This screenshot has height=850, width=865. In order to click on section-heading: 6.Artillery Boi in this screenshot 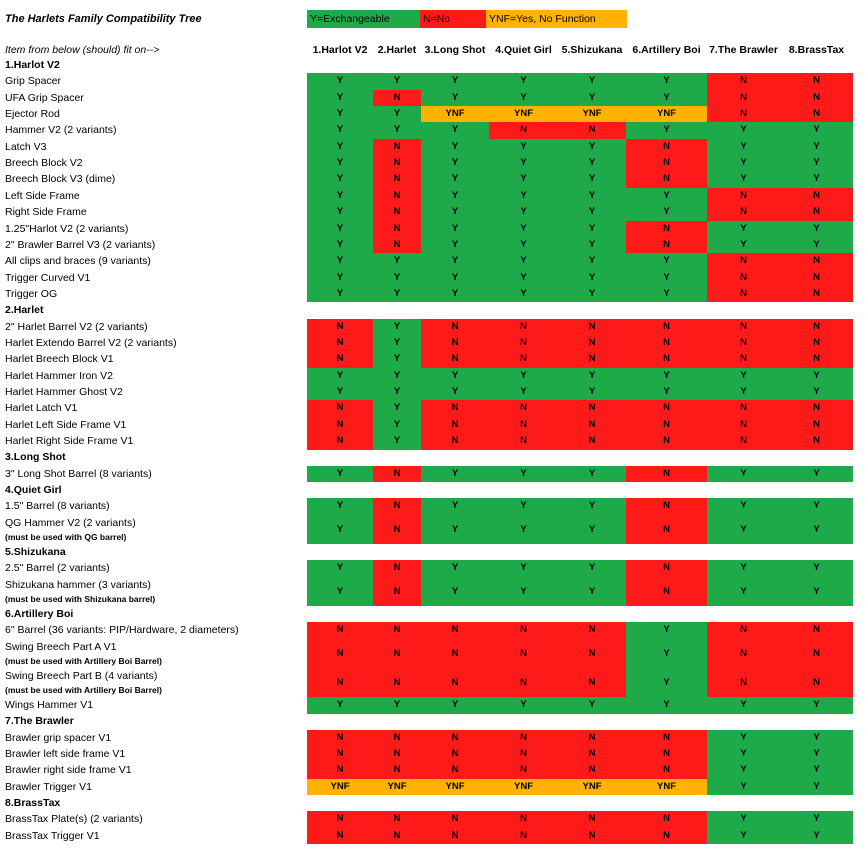, I will do `click(39, 613)`.